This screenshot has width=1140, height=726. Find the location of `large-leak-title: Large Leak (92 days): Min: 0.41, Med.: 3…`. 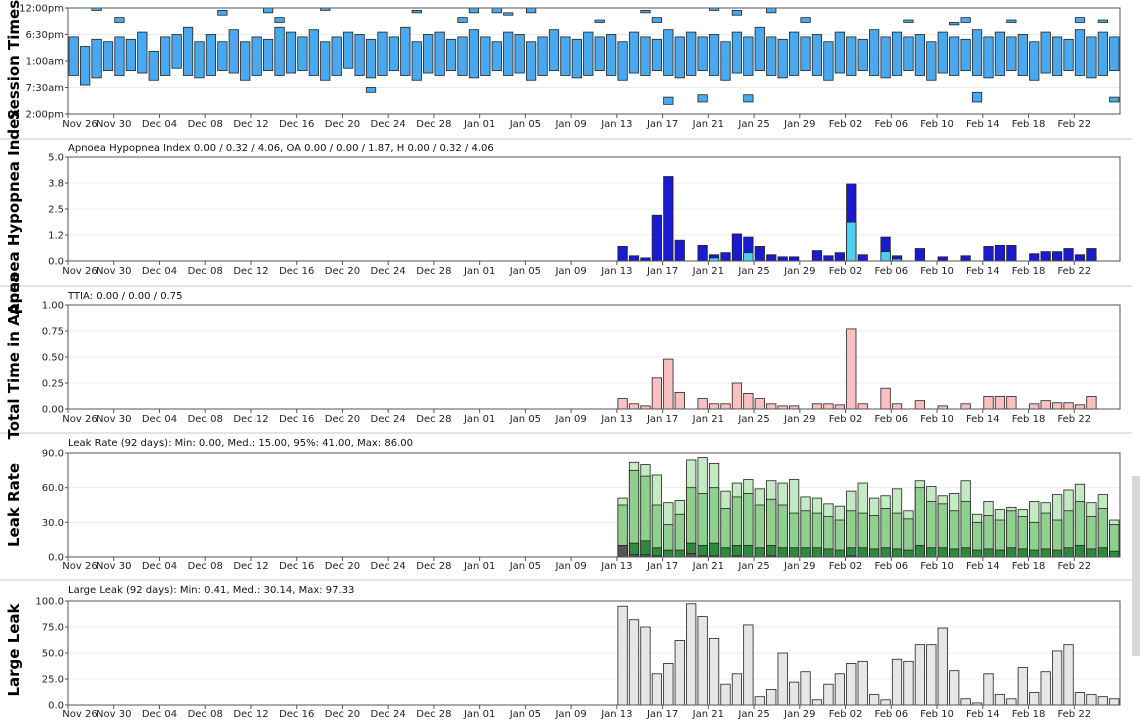

large-leak-title: Large Leak (92 days): Min: 0.41, Med.: 3… is located at coordinates (211, 590).